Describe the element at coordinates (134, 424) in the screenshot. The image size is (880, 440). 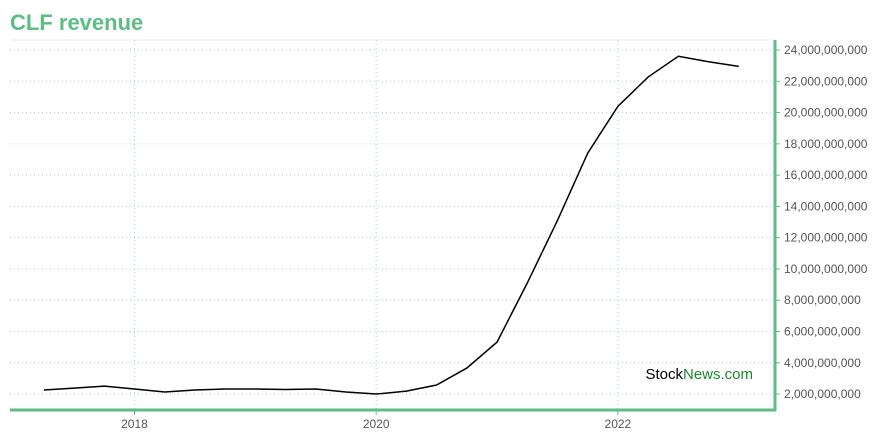
I see `x-tick-label: 2018` at that location.